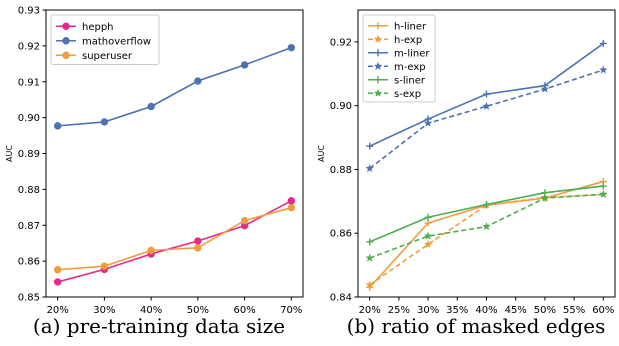 The height and width of the screenshot is (346, 619). What do you see at coordinates (116, 41) in the screenshot?
I see `legend-label-mathoverflow: mathoverflow` at bounding box center [116, 41].